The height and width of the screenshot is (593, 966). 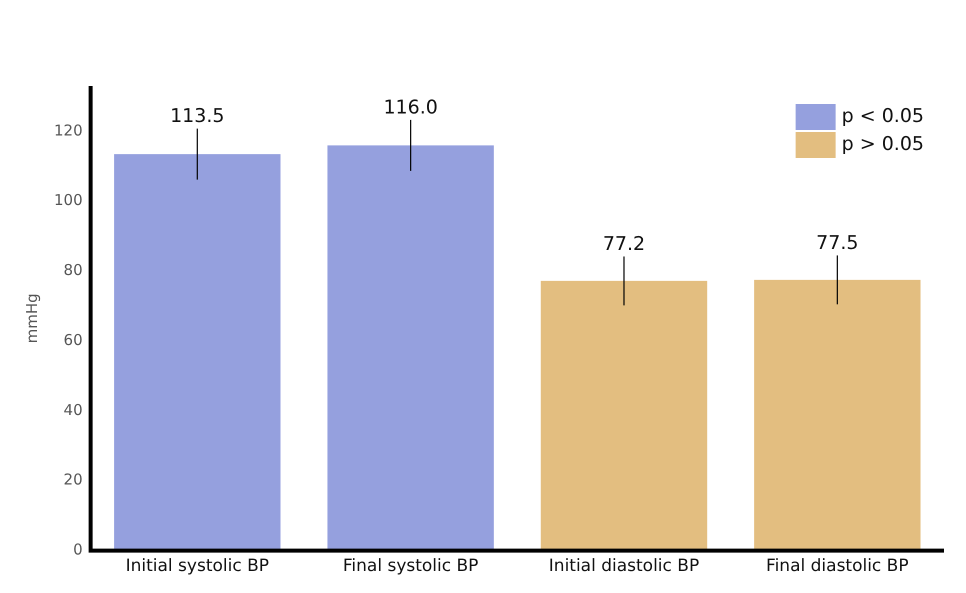 What do you see at coordinates (197, 116) in the screenshot?
I see `data-label: 113.5` at bounding box center [197, 116].